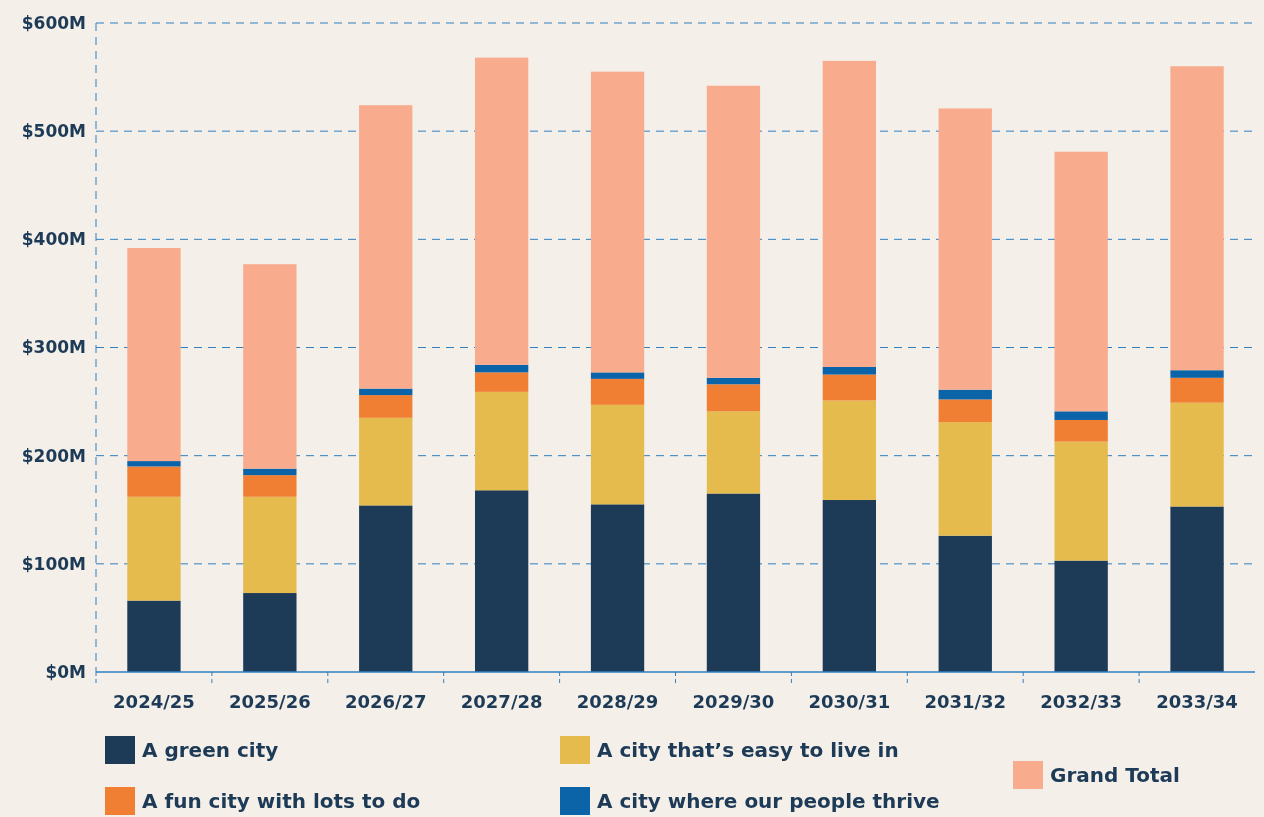 This screenshot has height=817, width=1264. I want to click on y-tick-label: $500M, so click(53, 131).